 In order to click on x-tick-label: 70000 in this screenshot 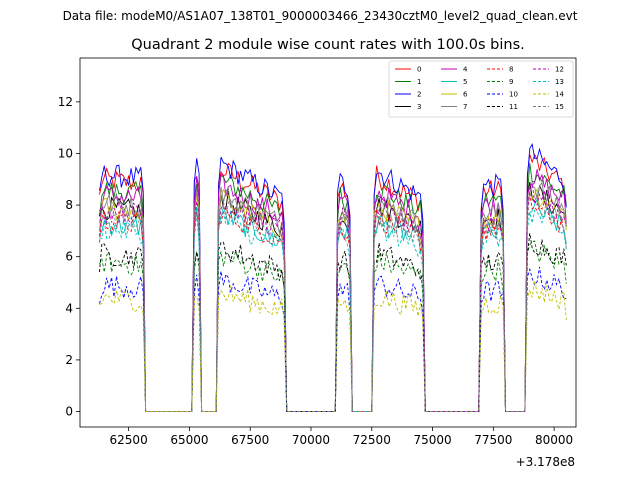, I will do `click(311, 440)`.